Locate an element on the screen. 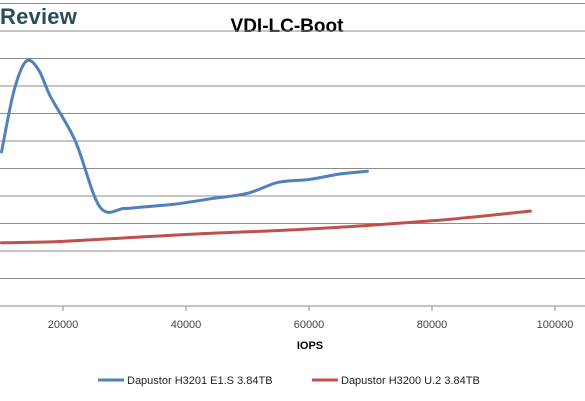  x-tick-label: 100000 is located at coordinates (555, 325).